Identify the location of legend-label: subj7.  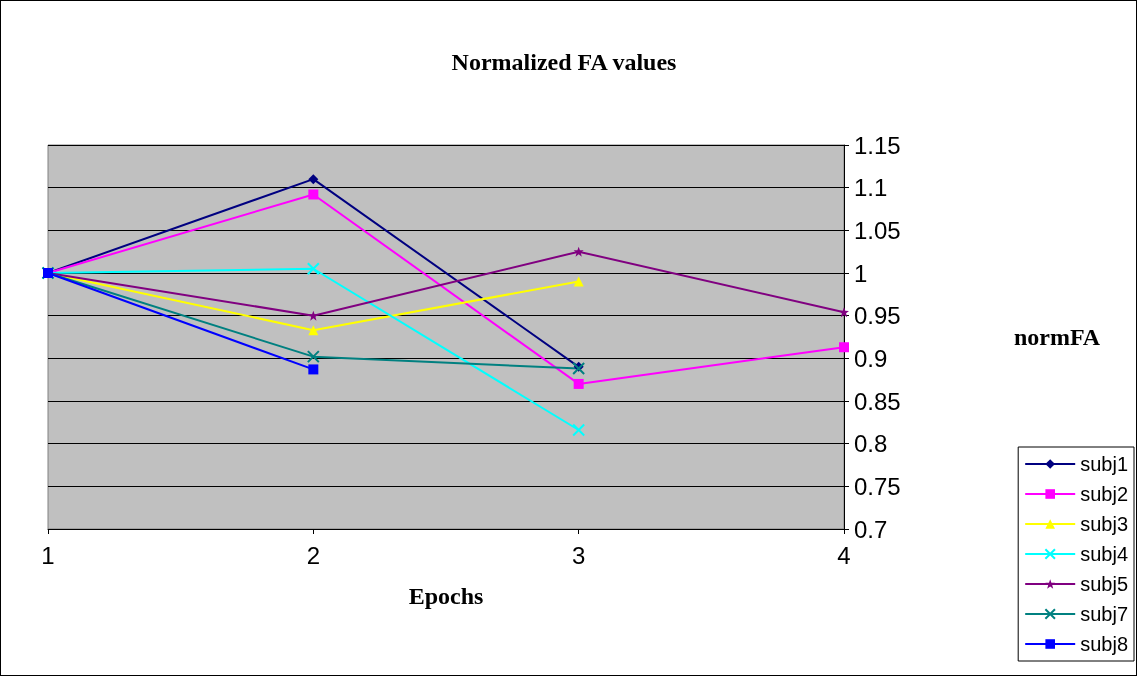
(1104, 614).